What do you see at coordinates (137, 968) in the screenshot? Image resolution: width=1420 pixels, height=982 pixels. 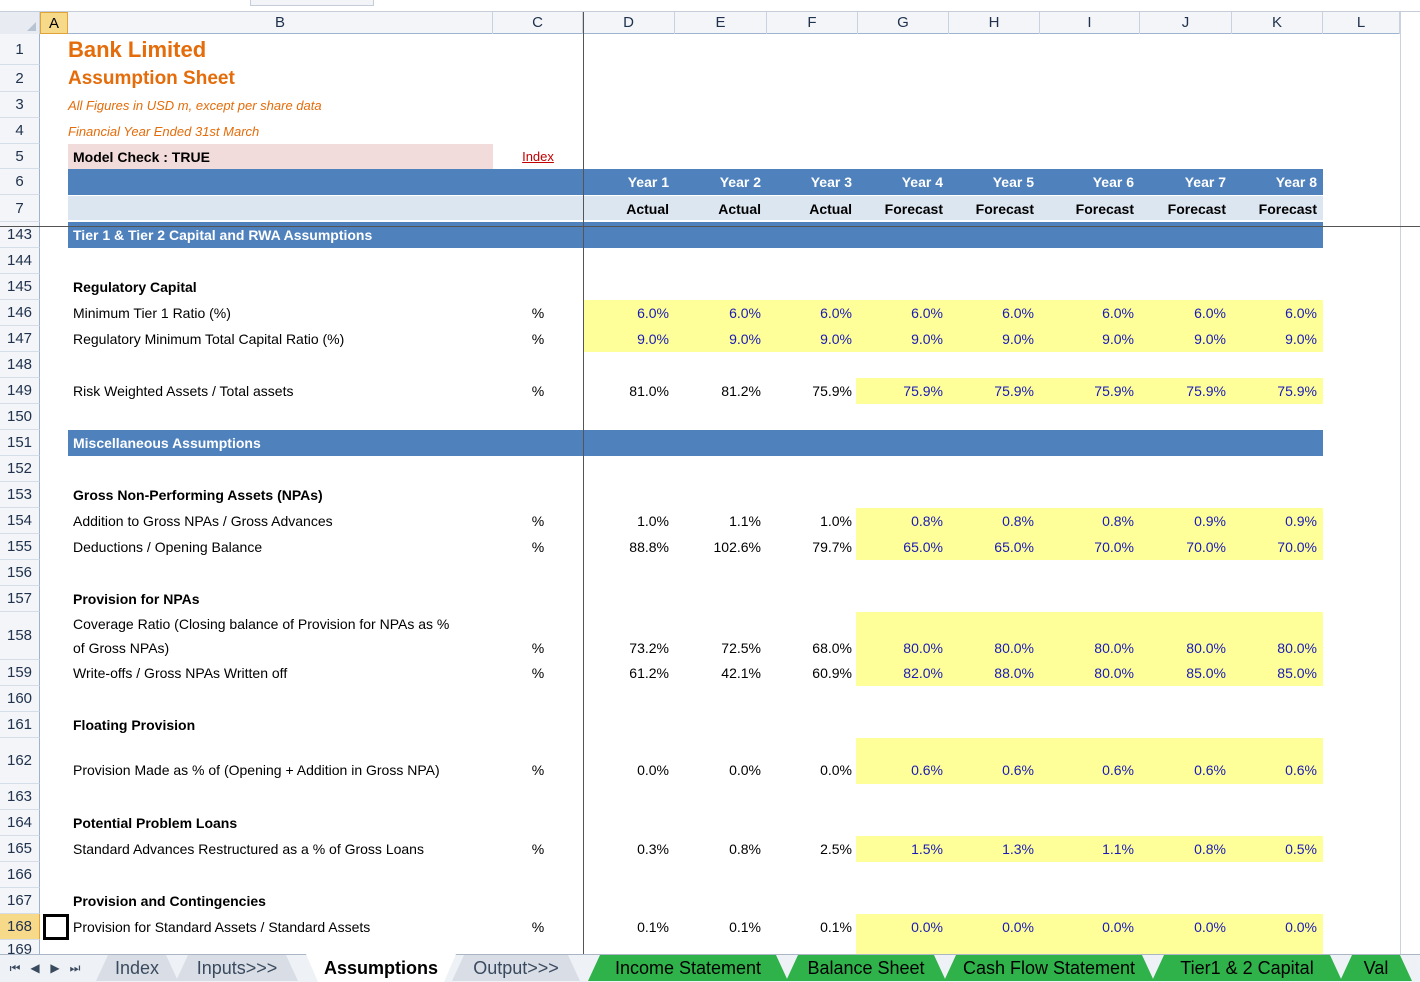 I see `sheet-tab: Index` at bounding box center [137, 968].